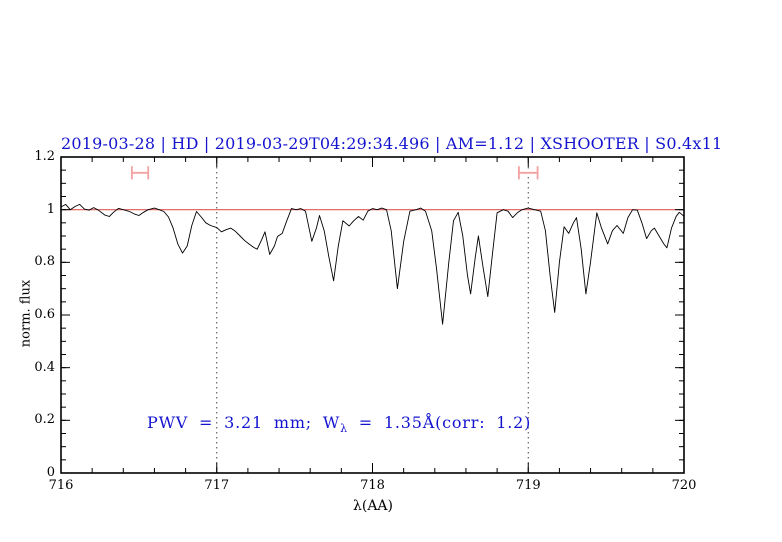  Describe the element at coordinates (44, 156) in the screenshot. I see `y-tick-label: 1.2` at that location.